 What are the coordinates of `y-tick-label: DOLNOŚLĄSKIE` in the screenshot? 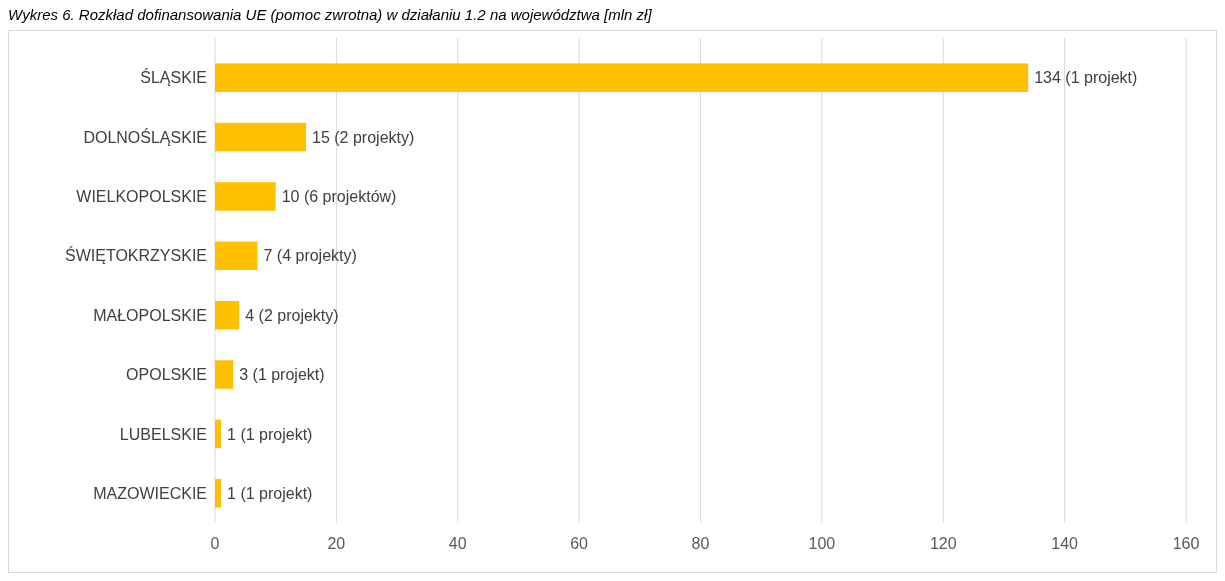 It's located at (145, 136).